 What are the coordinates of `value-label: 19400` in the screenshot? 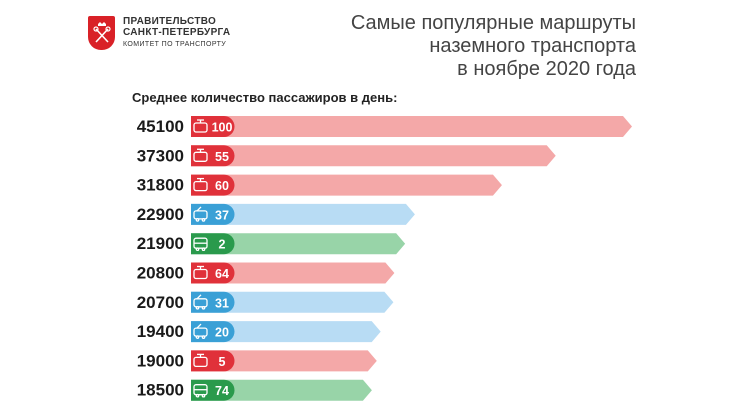 It's located at (160, 331).